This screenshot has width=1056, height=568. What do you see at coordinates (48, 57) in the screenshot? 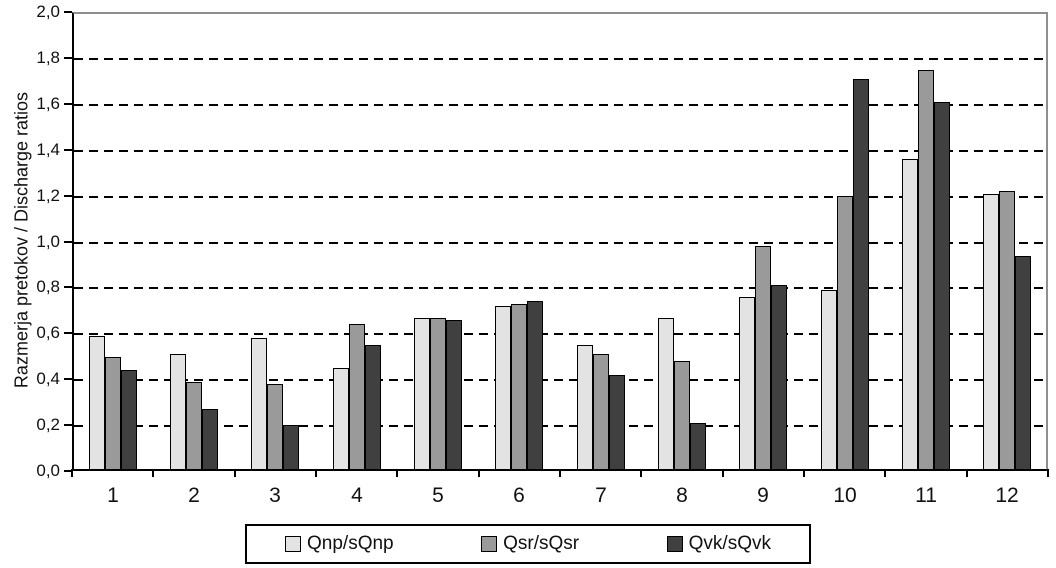
I see `y-axis-tick-label: 1,8` at bounding box center [48, 57].